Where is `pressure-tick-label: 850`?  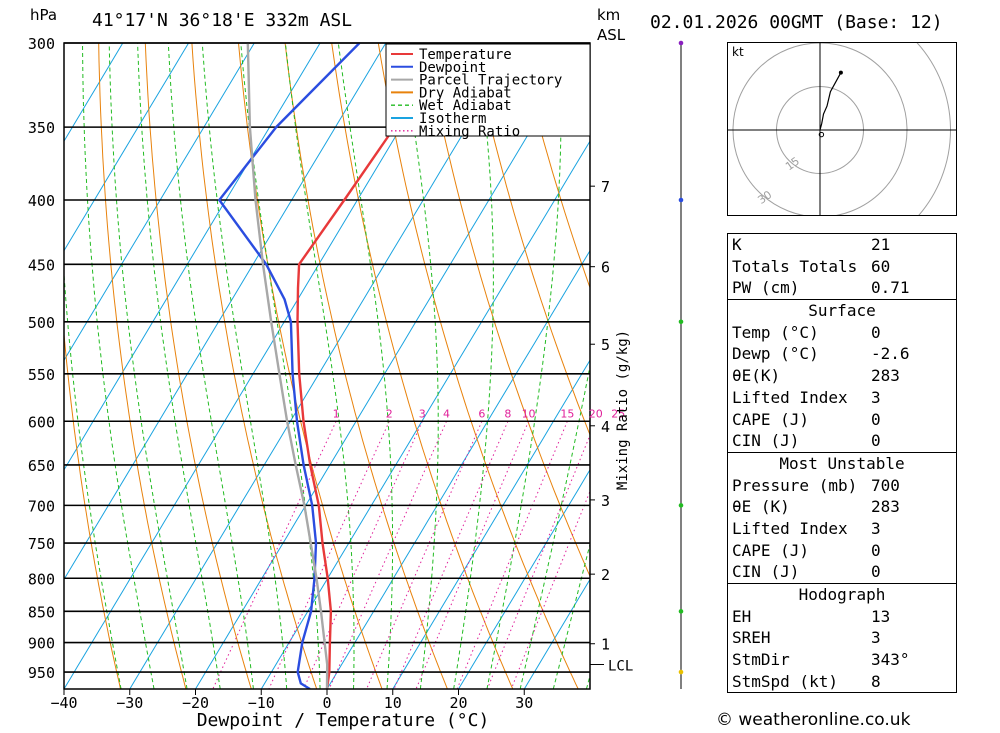 pressure-tick-label: 850 is located at coordinates (41, 612).